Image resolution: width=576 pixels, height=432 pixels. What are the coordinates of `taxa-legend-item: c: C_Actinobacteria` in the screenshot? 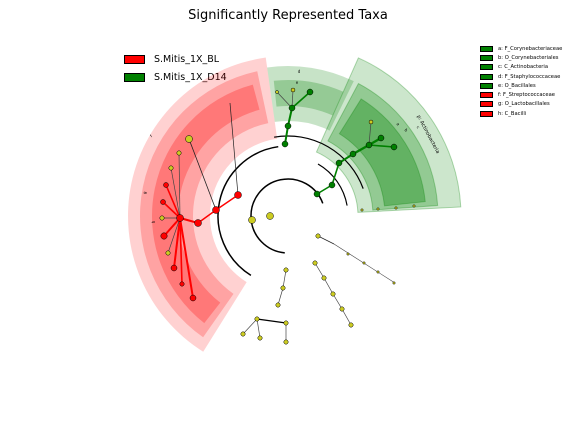 It's located at (521, 67).